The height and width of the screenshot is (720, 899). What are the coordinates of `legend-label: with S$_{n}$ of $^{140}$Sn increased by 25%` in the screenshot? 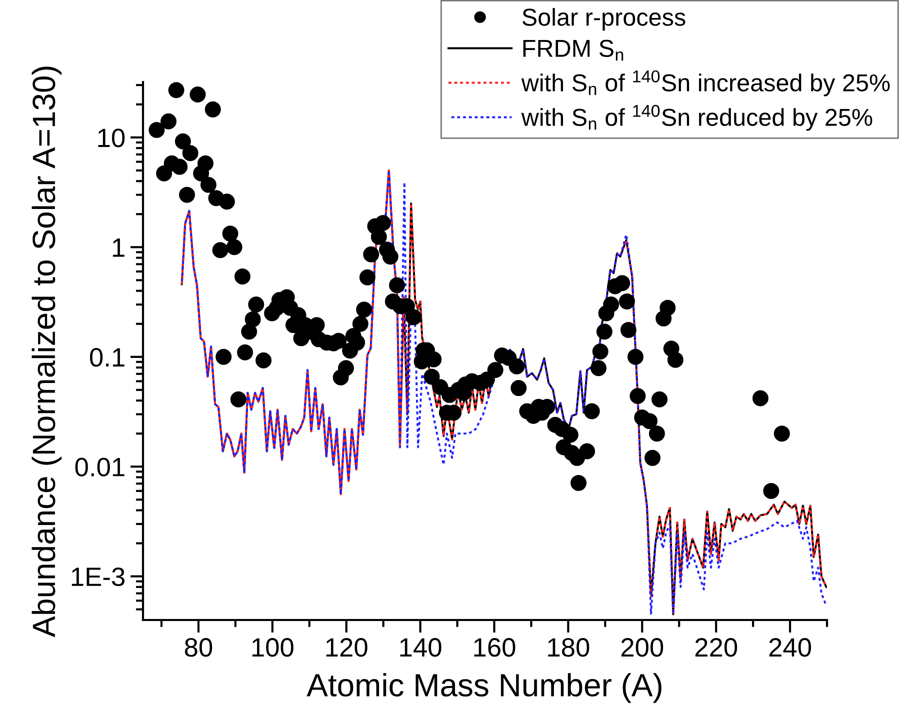 It's located at (705, 83).